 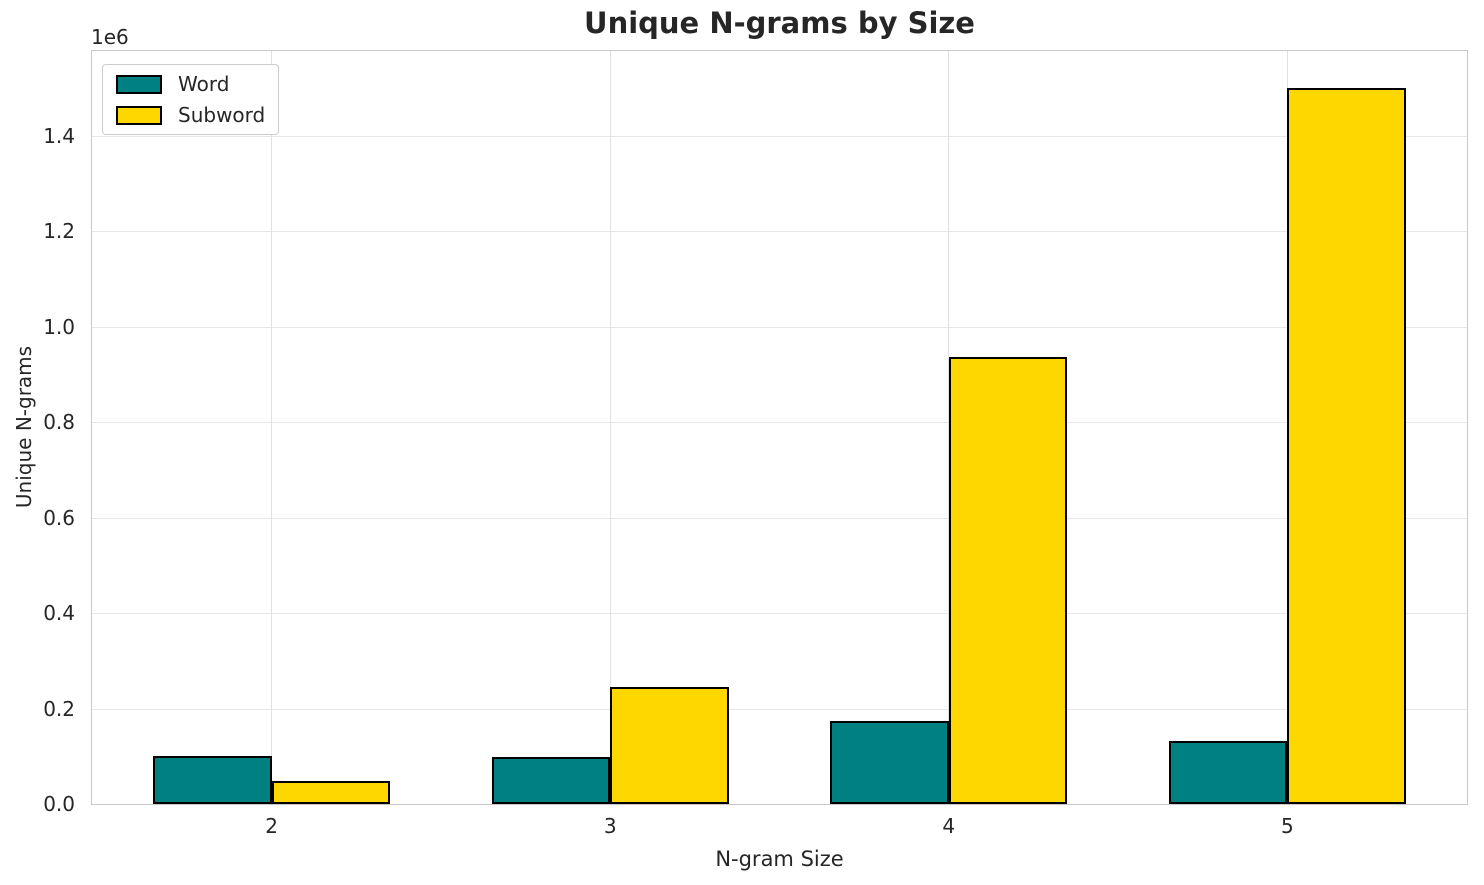 I want to click on x-axis-ticks: 2 3 4 5, so click(x=779, y=825).